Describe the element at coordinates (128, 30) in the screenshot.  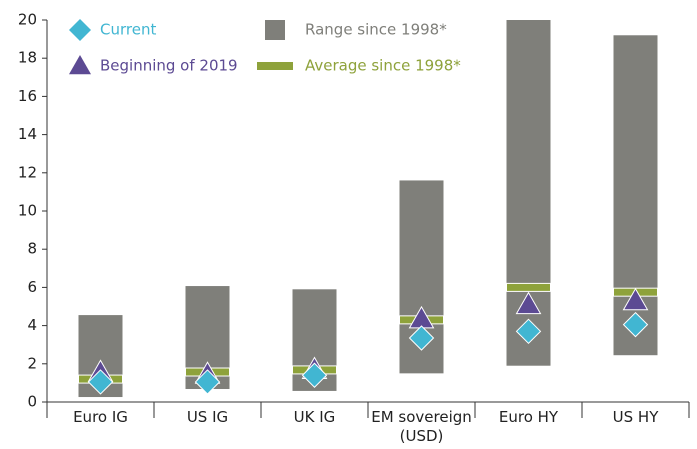
I see `legend-label: Current` at that location.